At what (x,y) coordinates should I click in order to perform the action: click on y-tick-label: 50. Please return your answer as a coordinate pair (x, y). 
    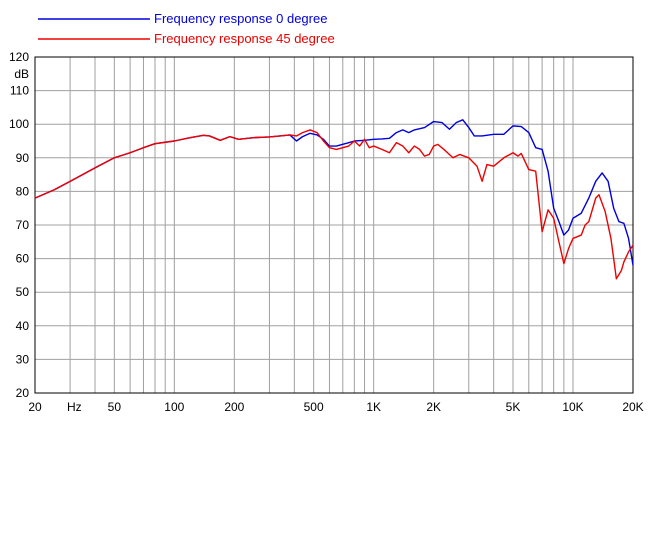
    Looking at the image, I should click on (23, 292).